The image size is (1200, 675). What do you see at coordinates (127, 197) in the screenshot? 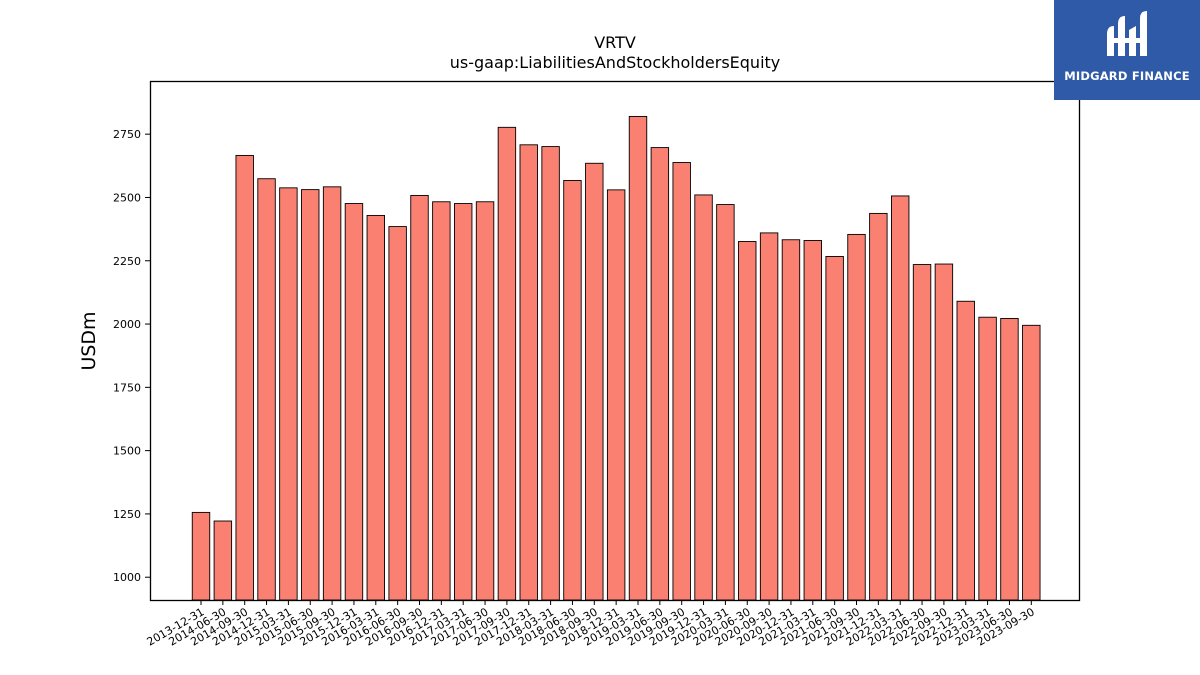
I see `y-tick-label: 2500` at bounding box center [127, 197].